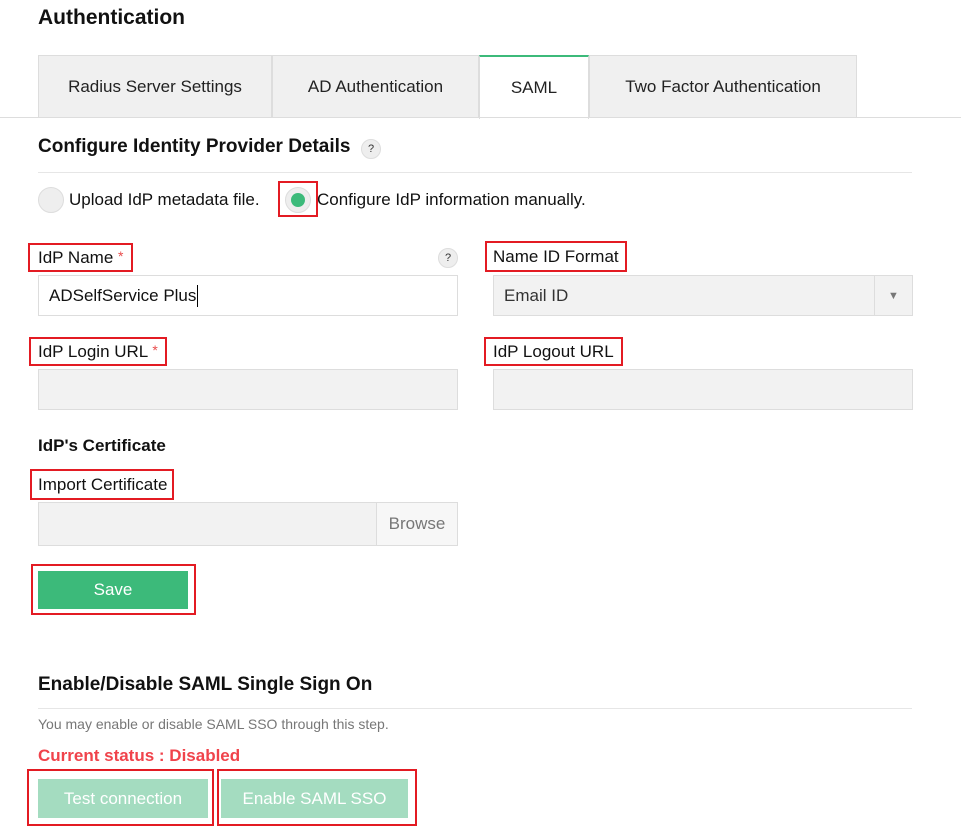  Describe the element at coordinates (102, 484) in the screenshot. I see `import-certificate-label: Import Certificate` at that location.